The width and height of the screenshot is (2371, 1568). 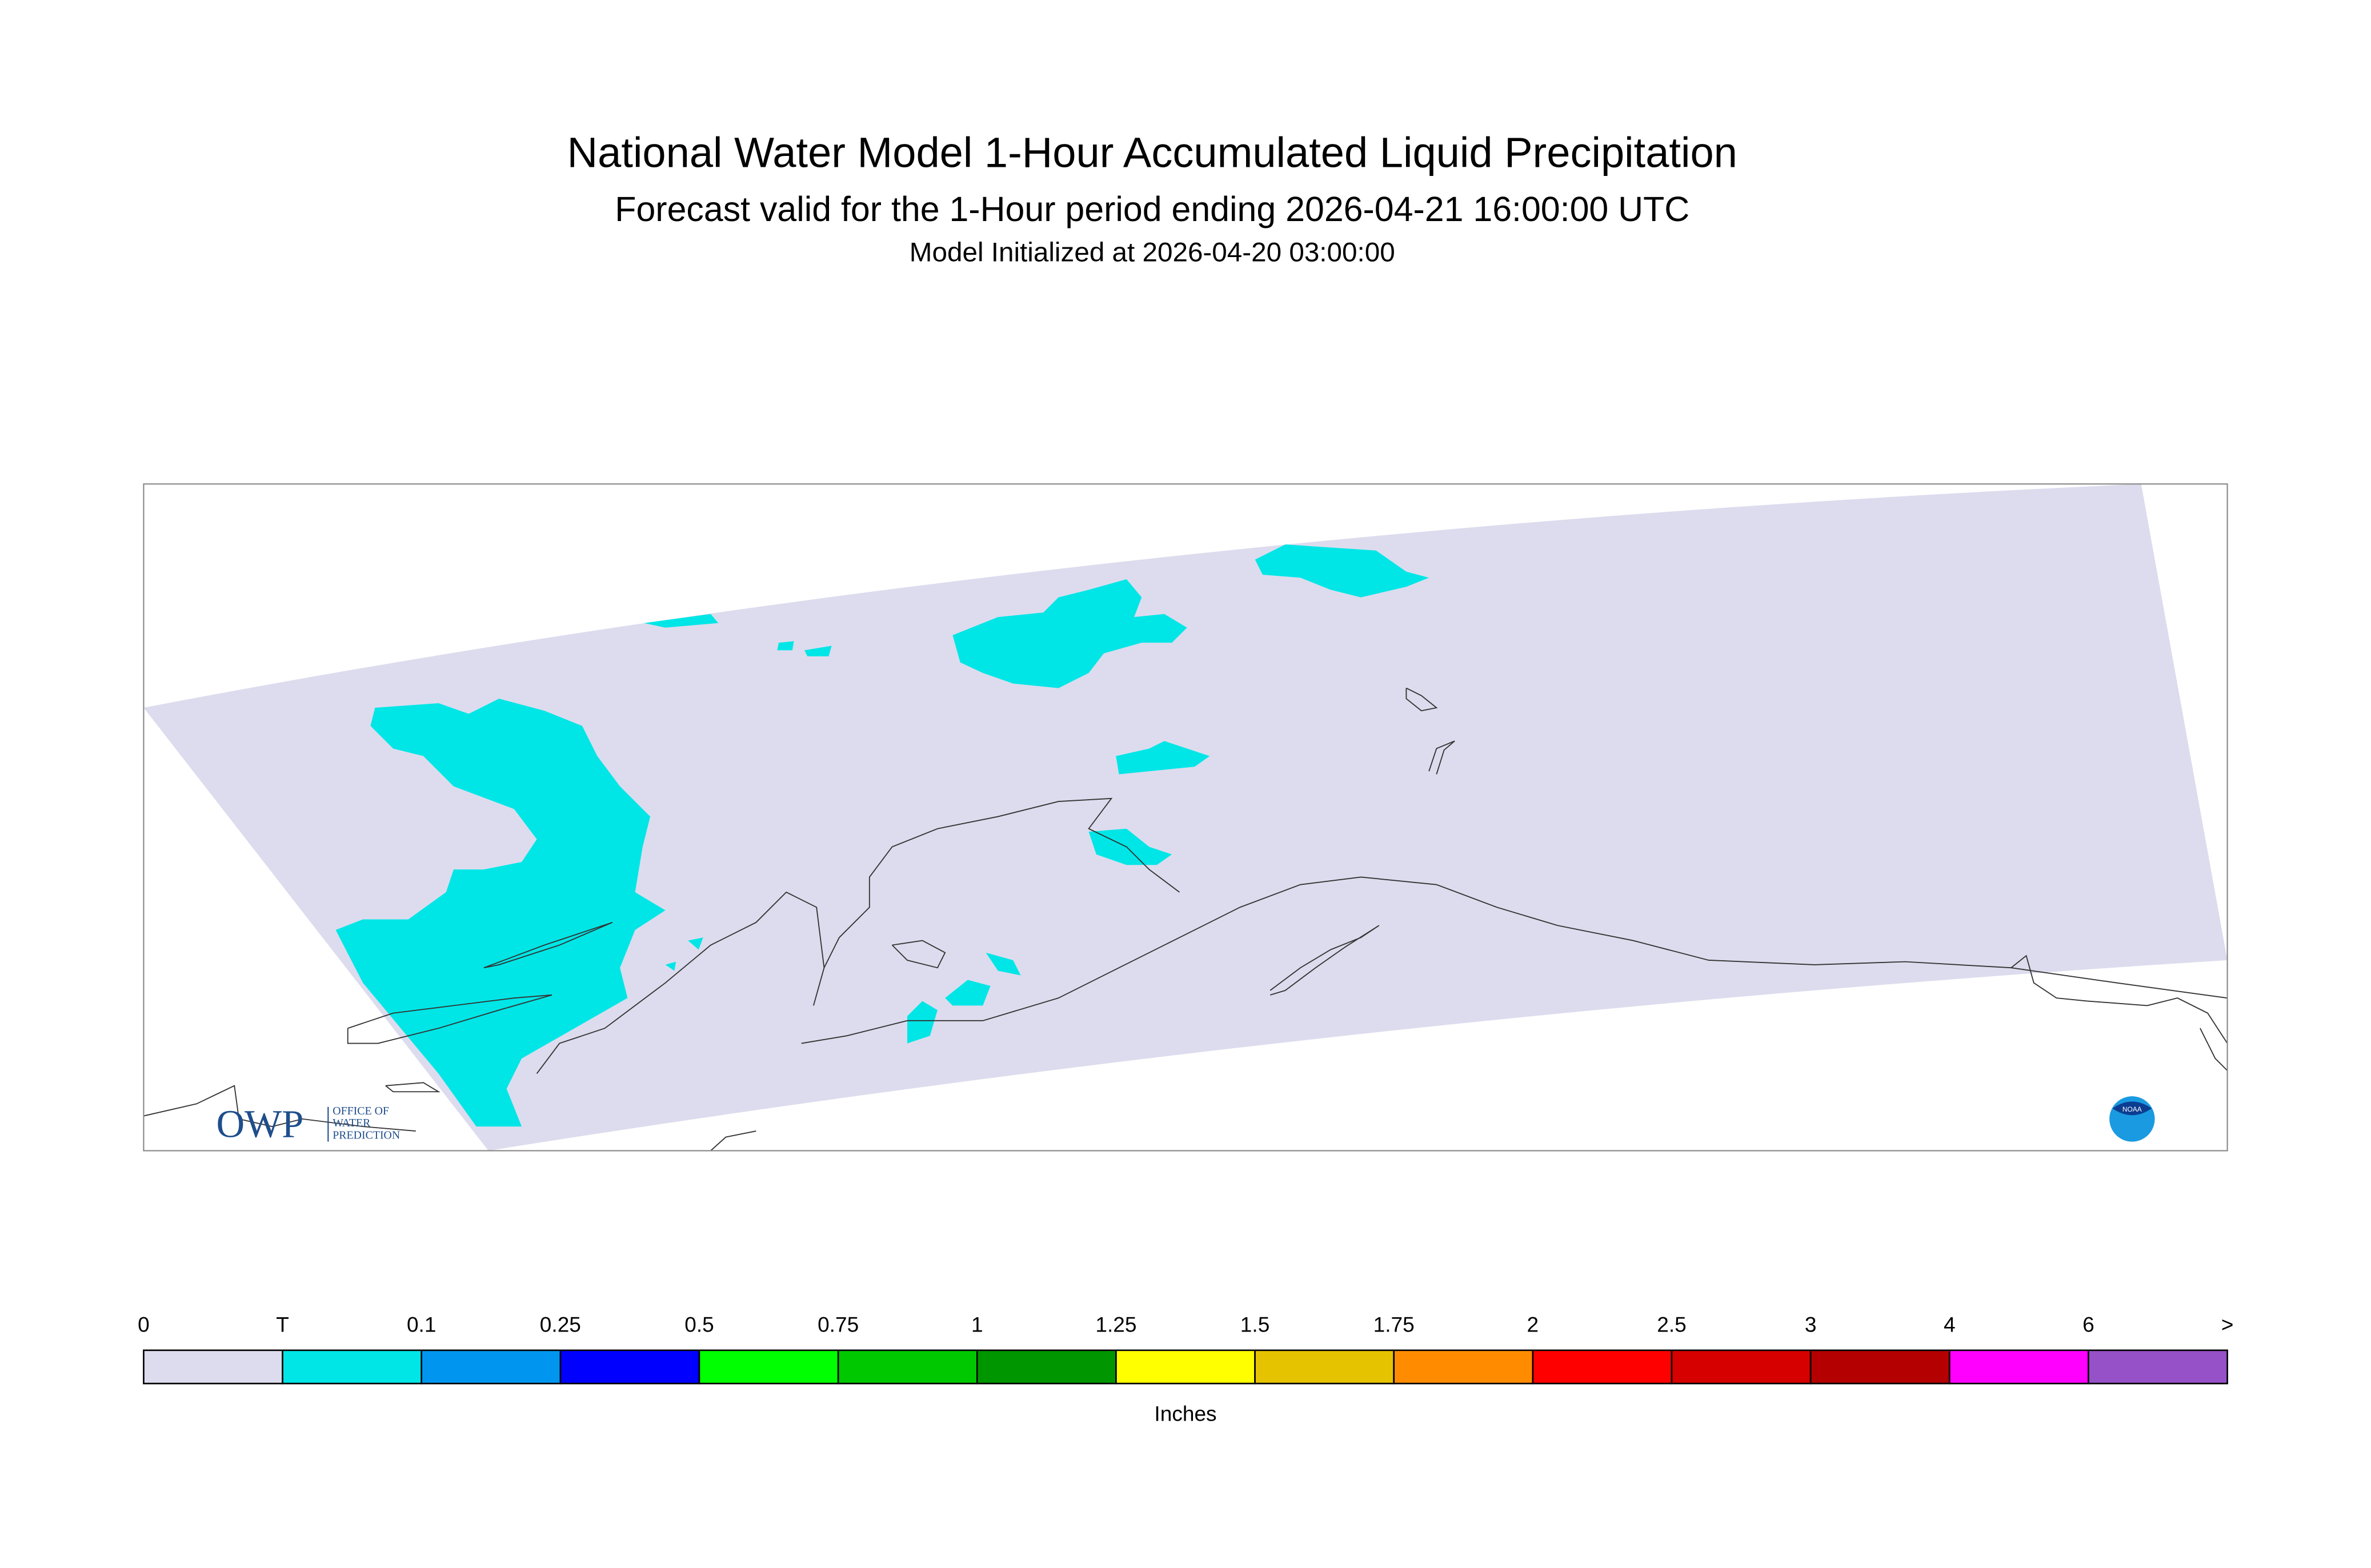 I want to click on owp-text: PREDICTION, so click(x=366, y=1135).